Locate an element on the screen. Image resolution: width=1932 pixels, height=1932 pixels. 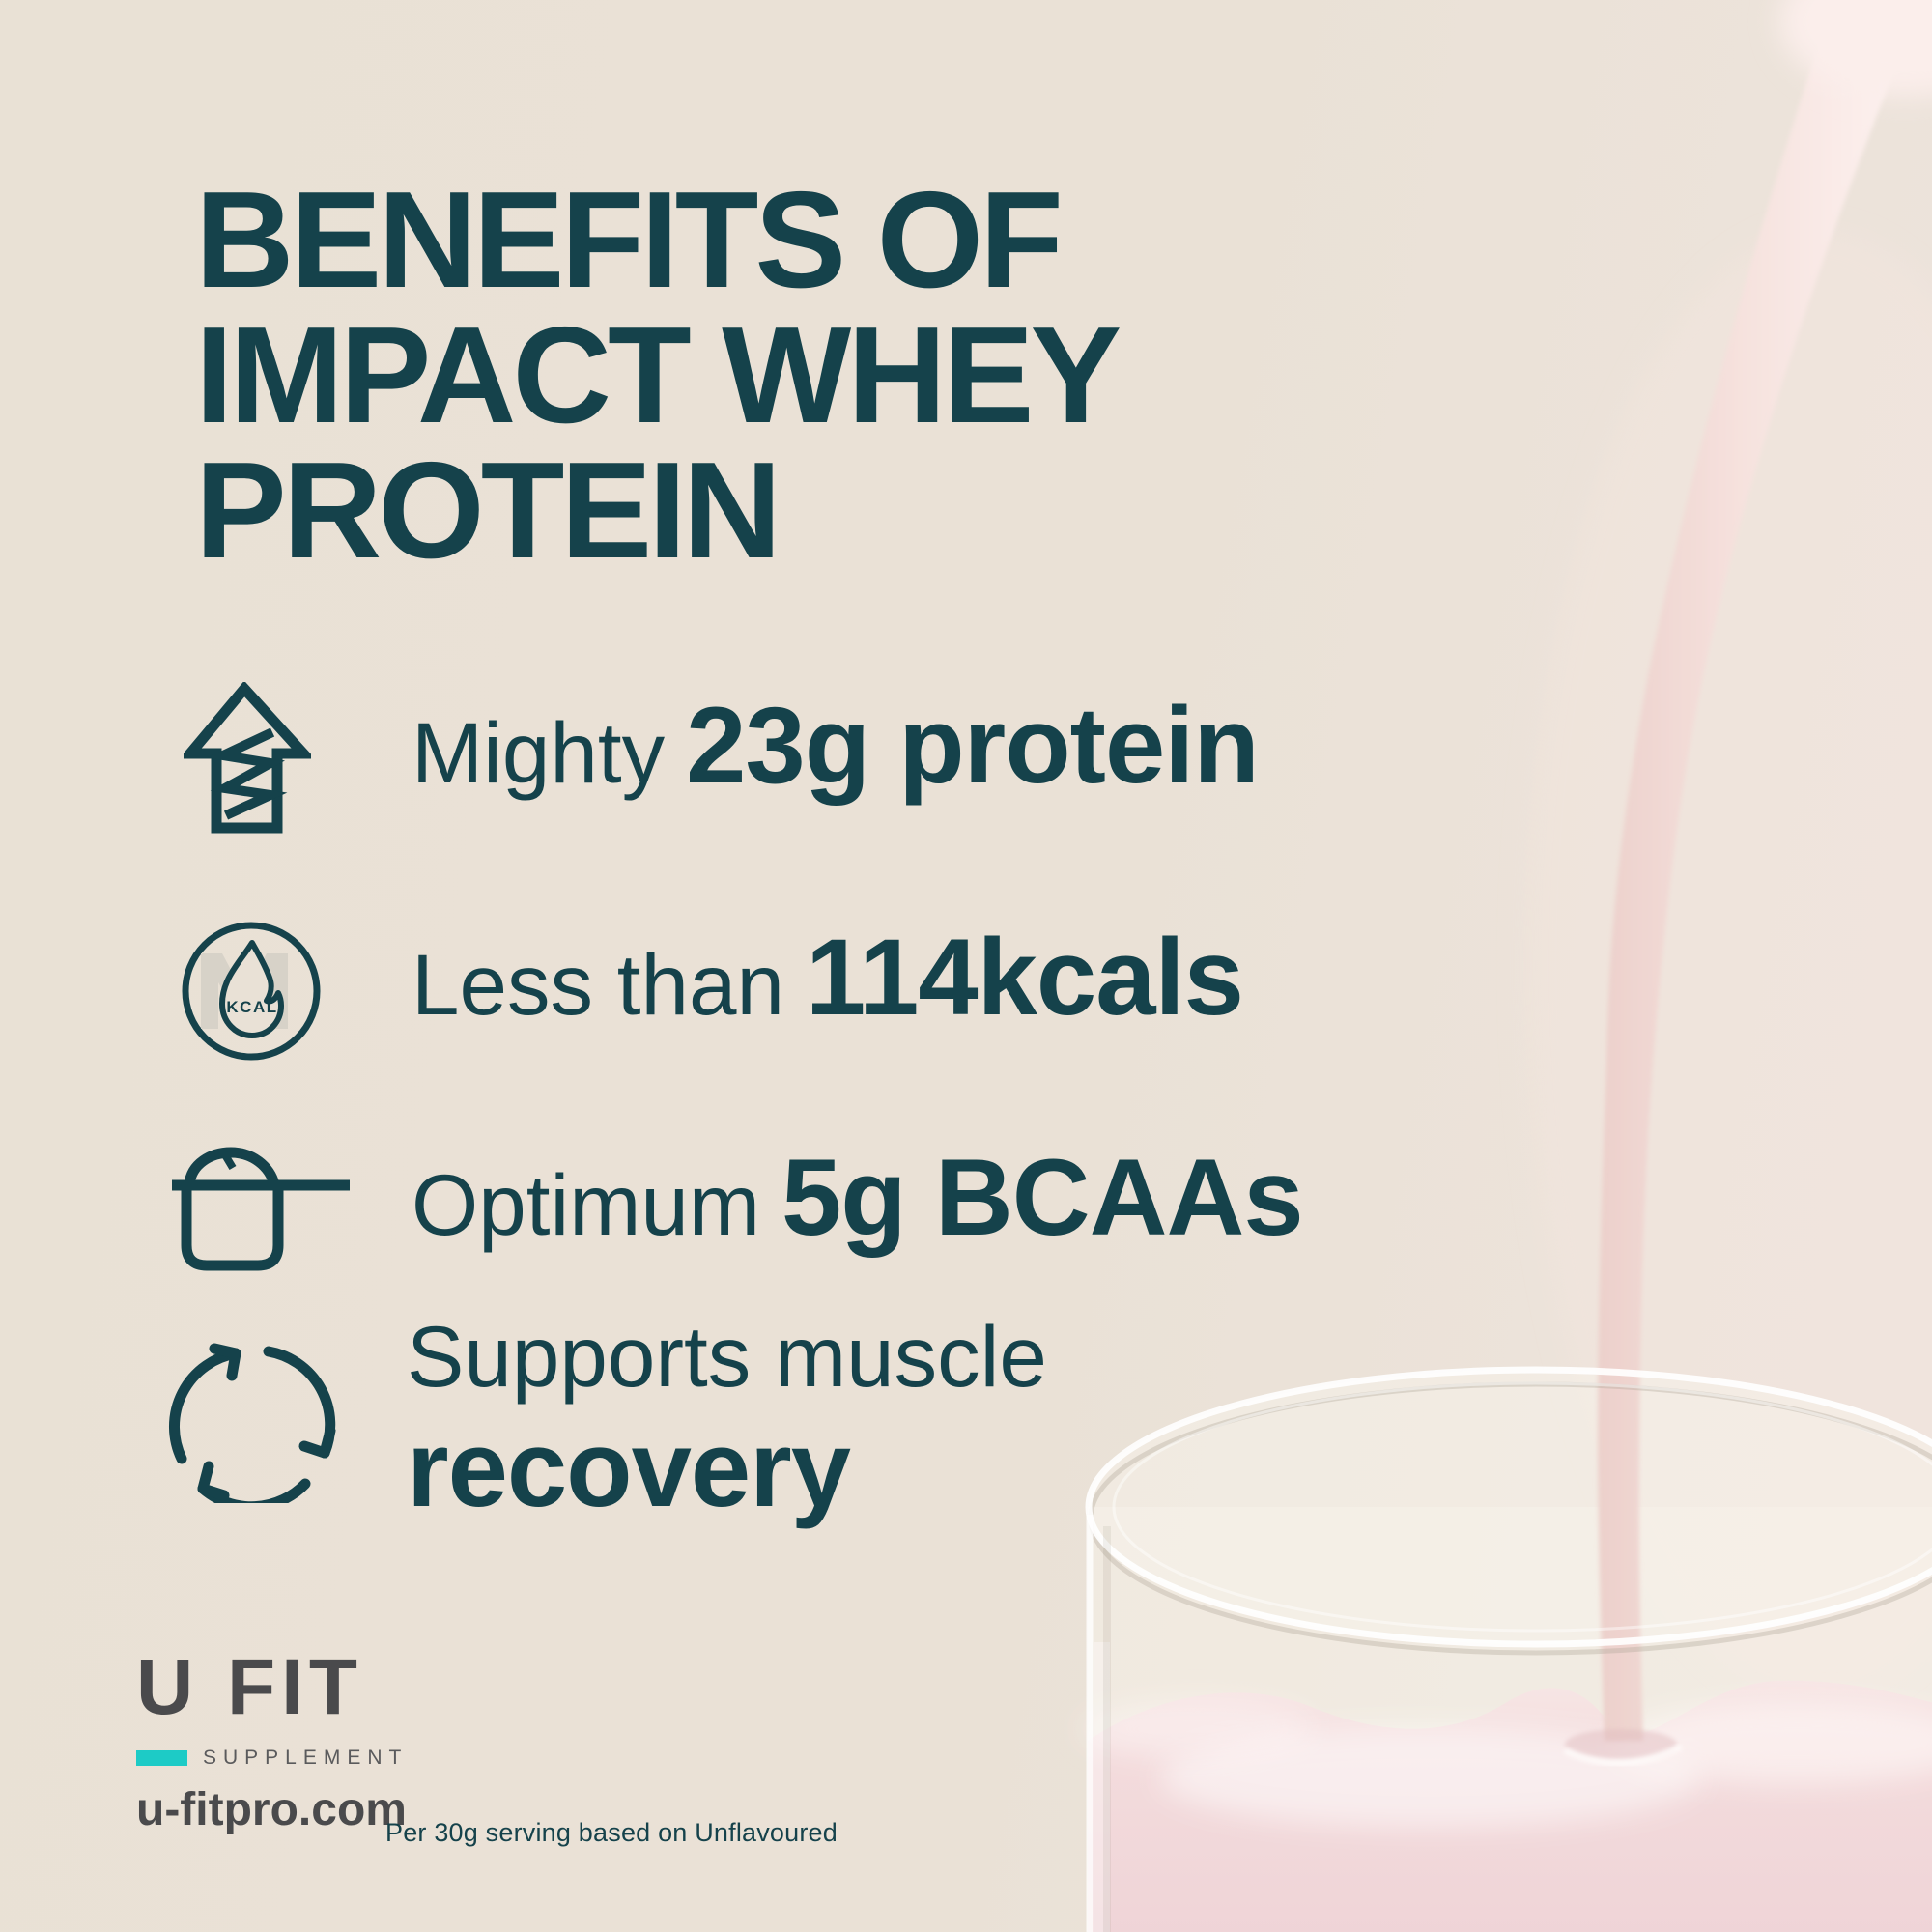
page-title: BENEFITS OF IMPACT WHEY PROTEIN is located at coordinates (658, 375).